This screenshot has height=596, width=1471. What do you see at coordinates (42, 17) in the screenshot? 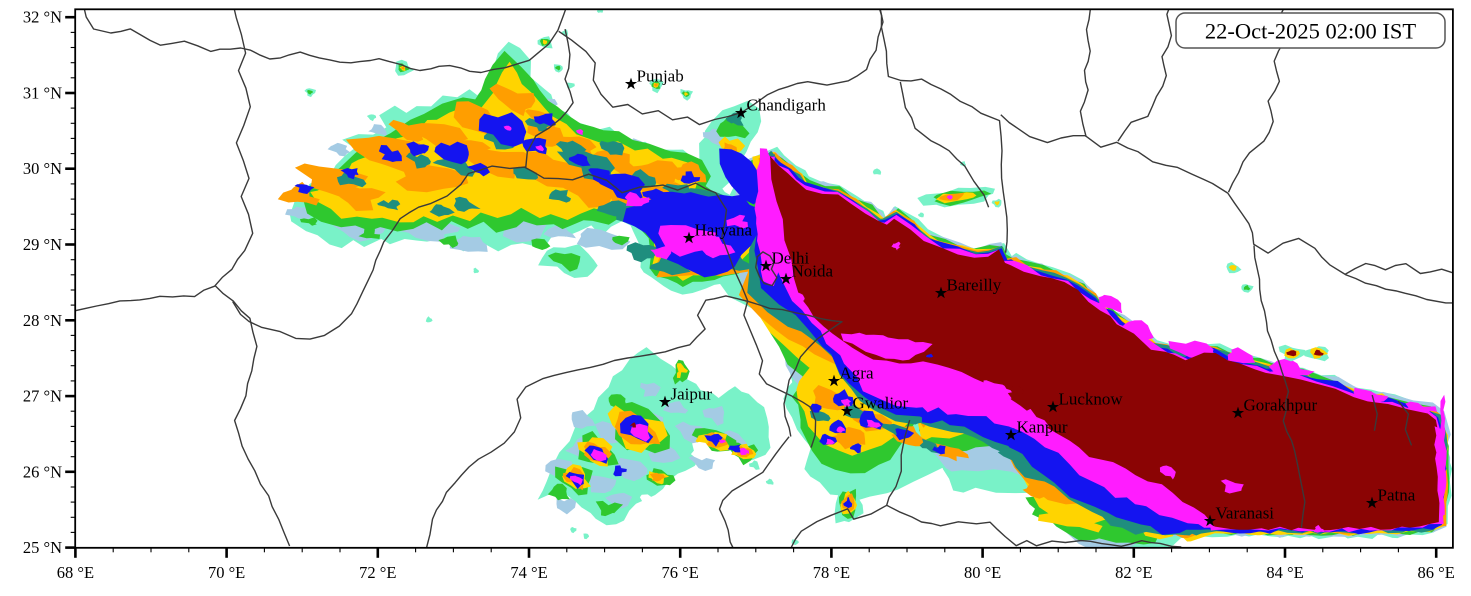
I see `svg-text: 32 °N` at bounding box center [42, 17].